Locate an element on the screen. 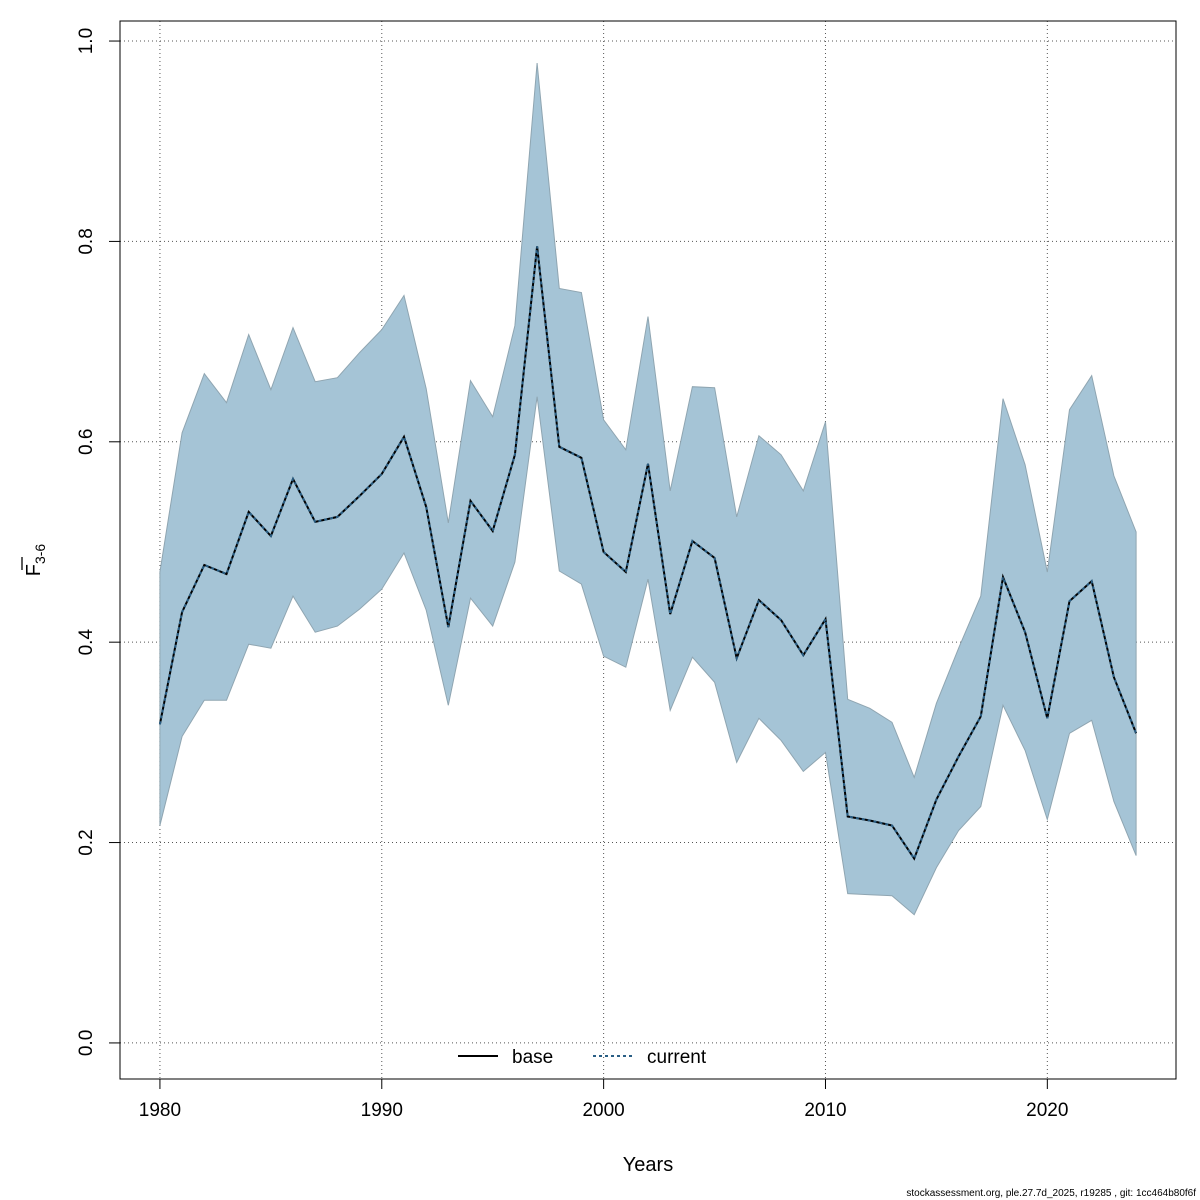  x-tick-label: 2020 is located at coordinates (1047, 1110).